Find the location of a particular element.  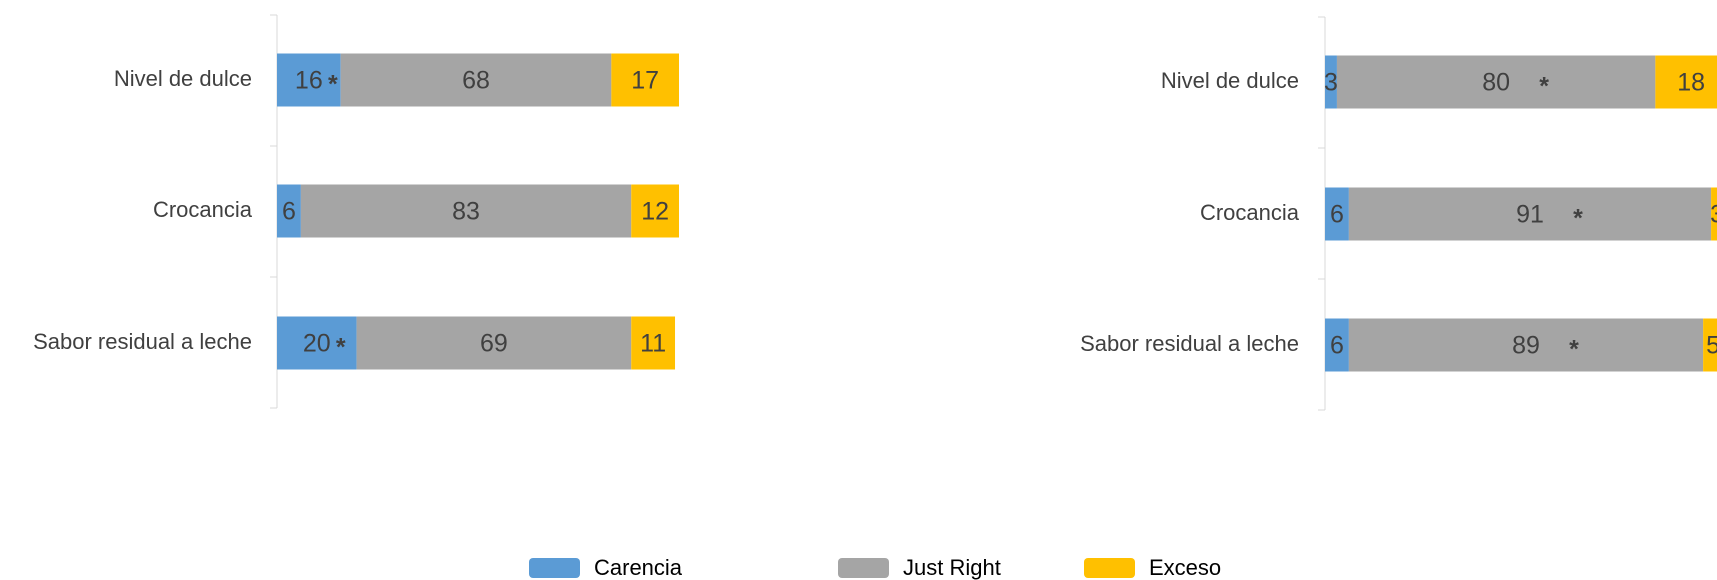

data-label: 83 is located at coordinates (466, 212).